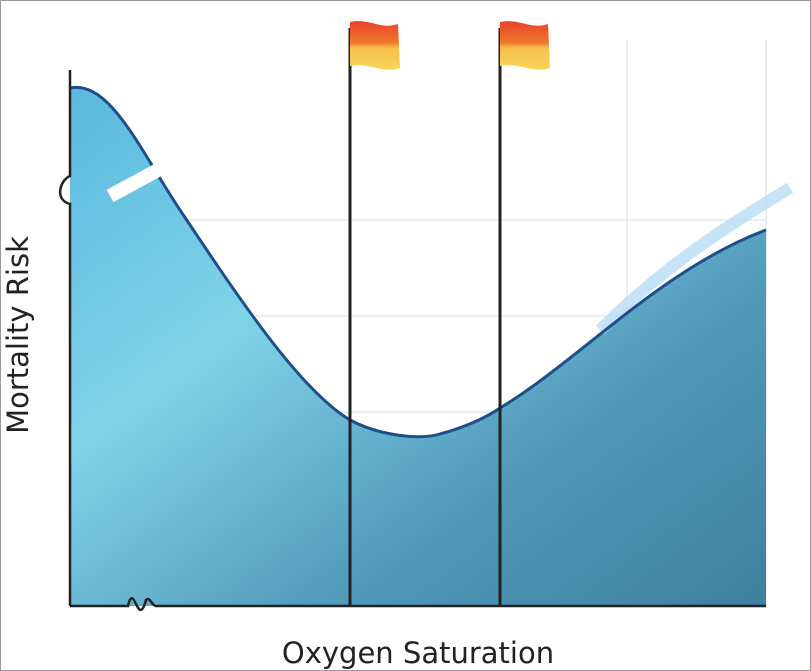  I want to click on y-axis-label: Mortality Risk, so click(18, 335).